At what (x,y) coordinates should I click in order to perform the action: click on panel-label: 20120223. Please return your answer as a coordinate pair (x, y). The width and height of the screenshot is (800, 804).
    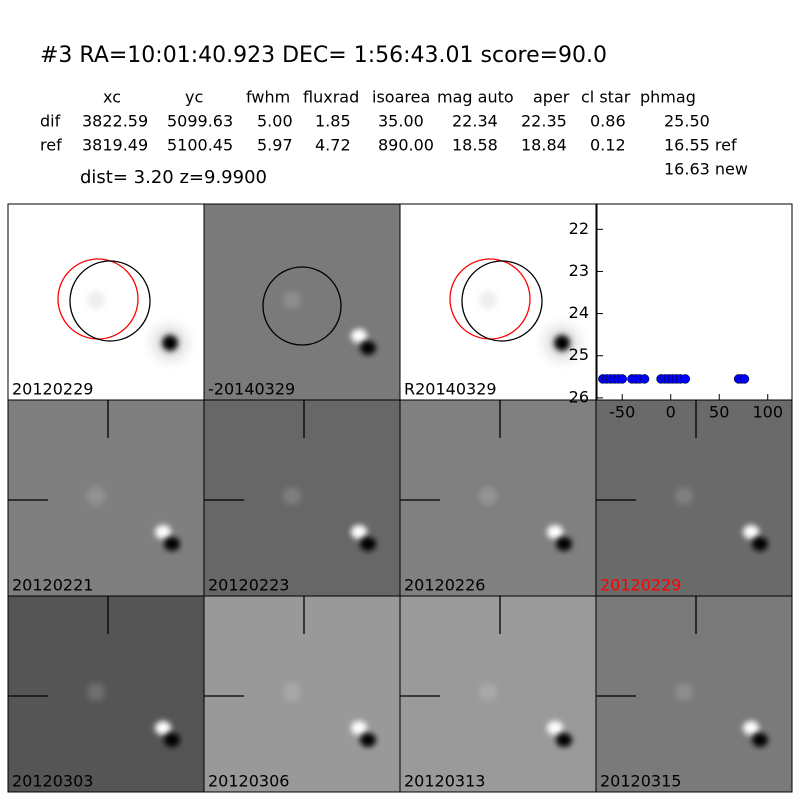
    Looking at the image, I should click on (248, 585).